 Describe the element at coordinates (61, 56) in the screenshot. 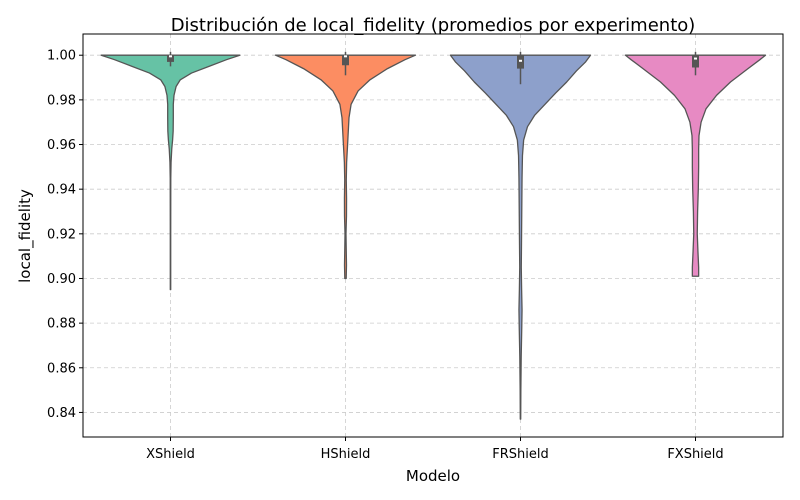

I see `y-tick-label: 1.00` at that location.